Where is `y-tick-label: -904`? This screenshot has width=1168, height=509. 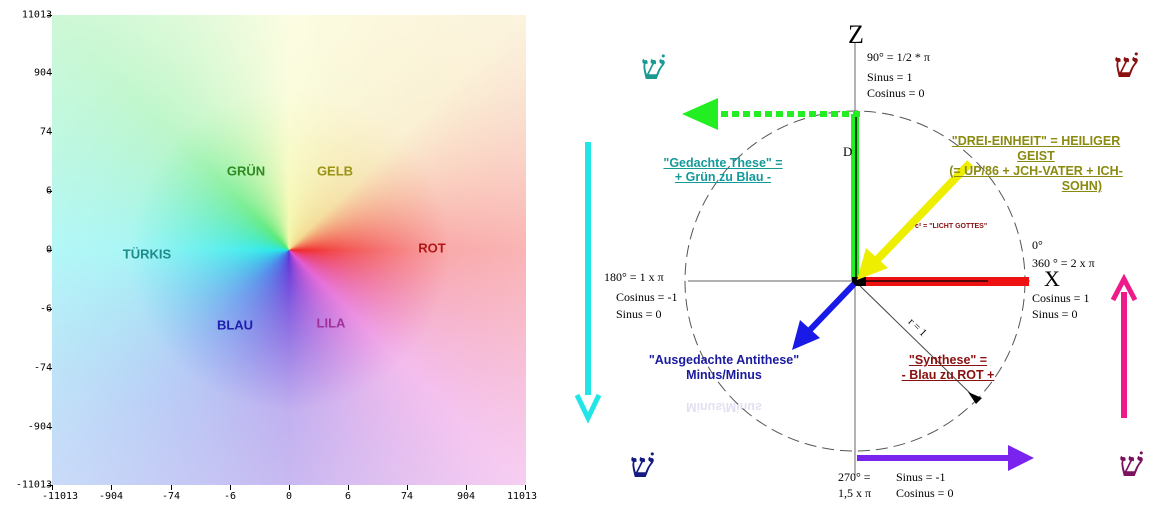 y-tick-label: -904 is located at coordinates (39, 427).